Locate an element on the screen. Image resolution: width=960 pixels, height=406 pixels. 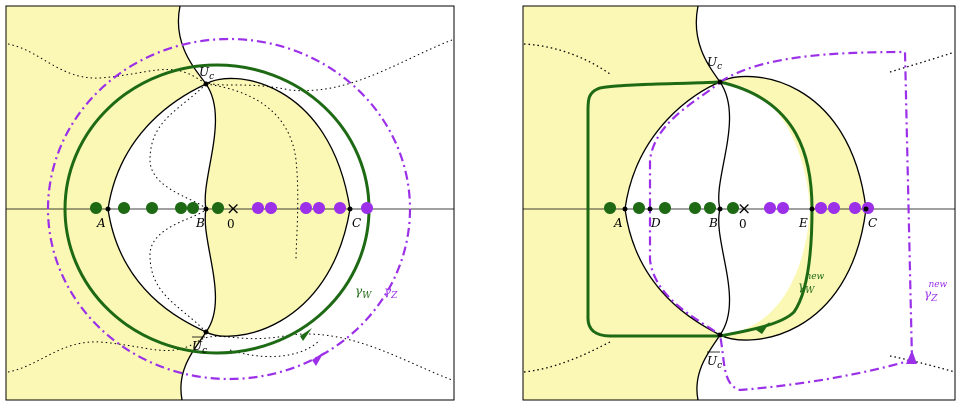
left-inner-white is located at coordinates (162, 208).